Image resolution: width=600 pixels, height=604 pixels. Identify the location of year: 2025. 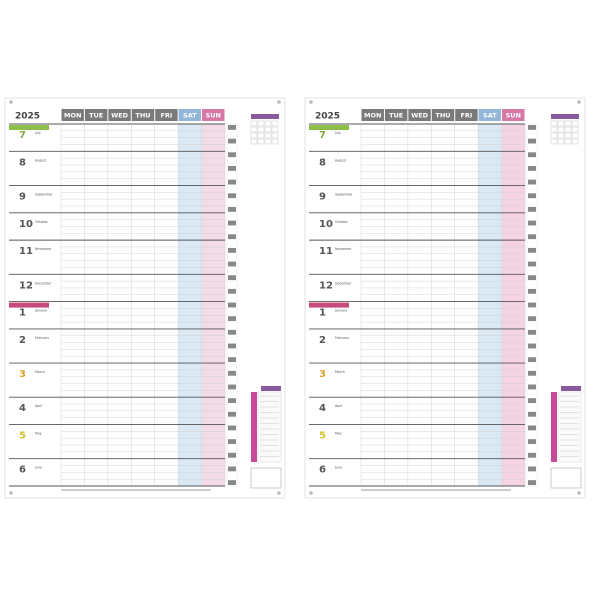
(27, 117).